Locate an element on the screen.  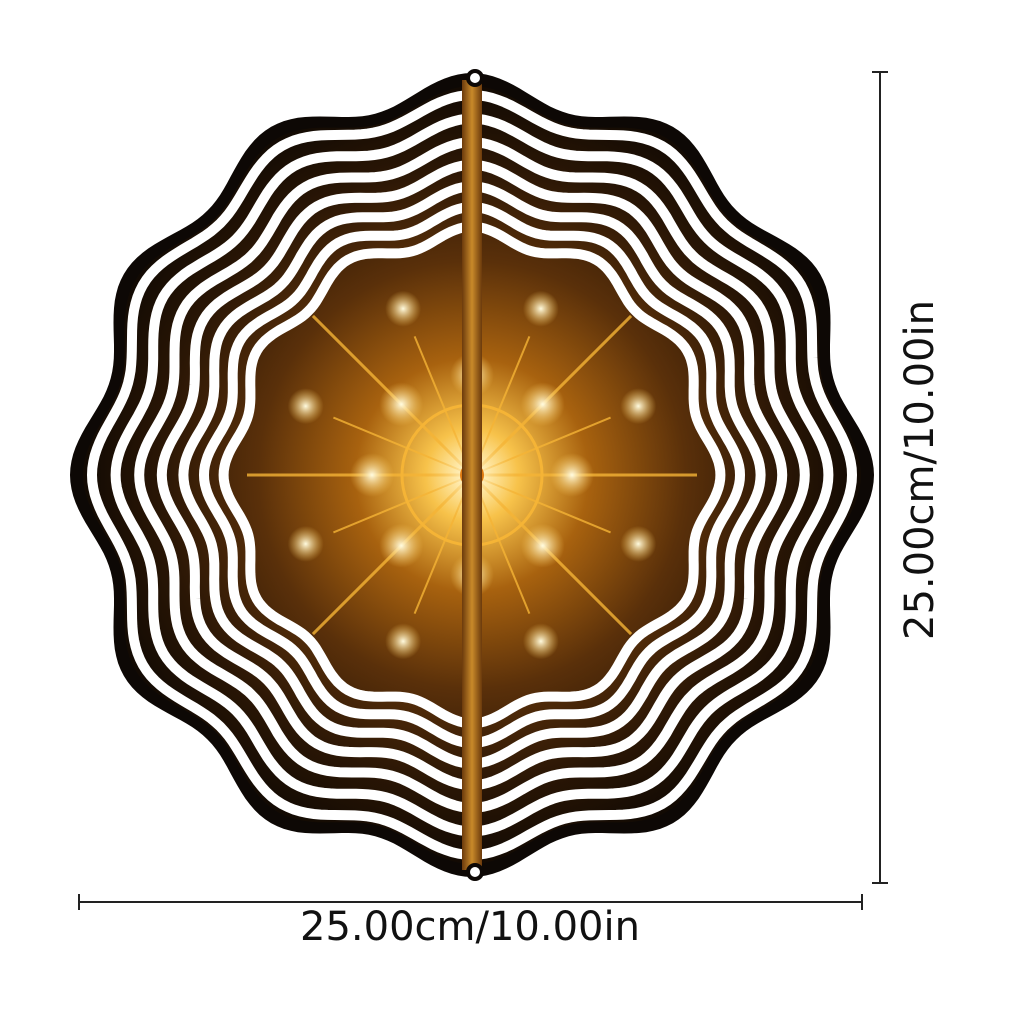
bottom-hanging-hole is located at coordinates (475, 872).